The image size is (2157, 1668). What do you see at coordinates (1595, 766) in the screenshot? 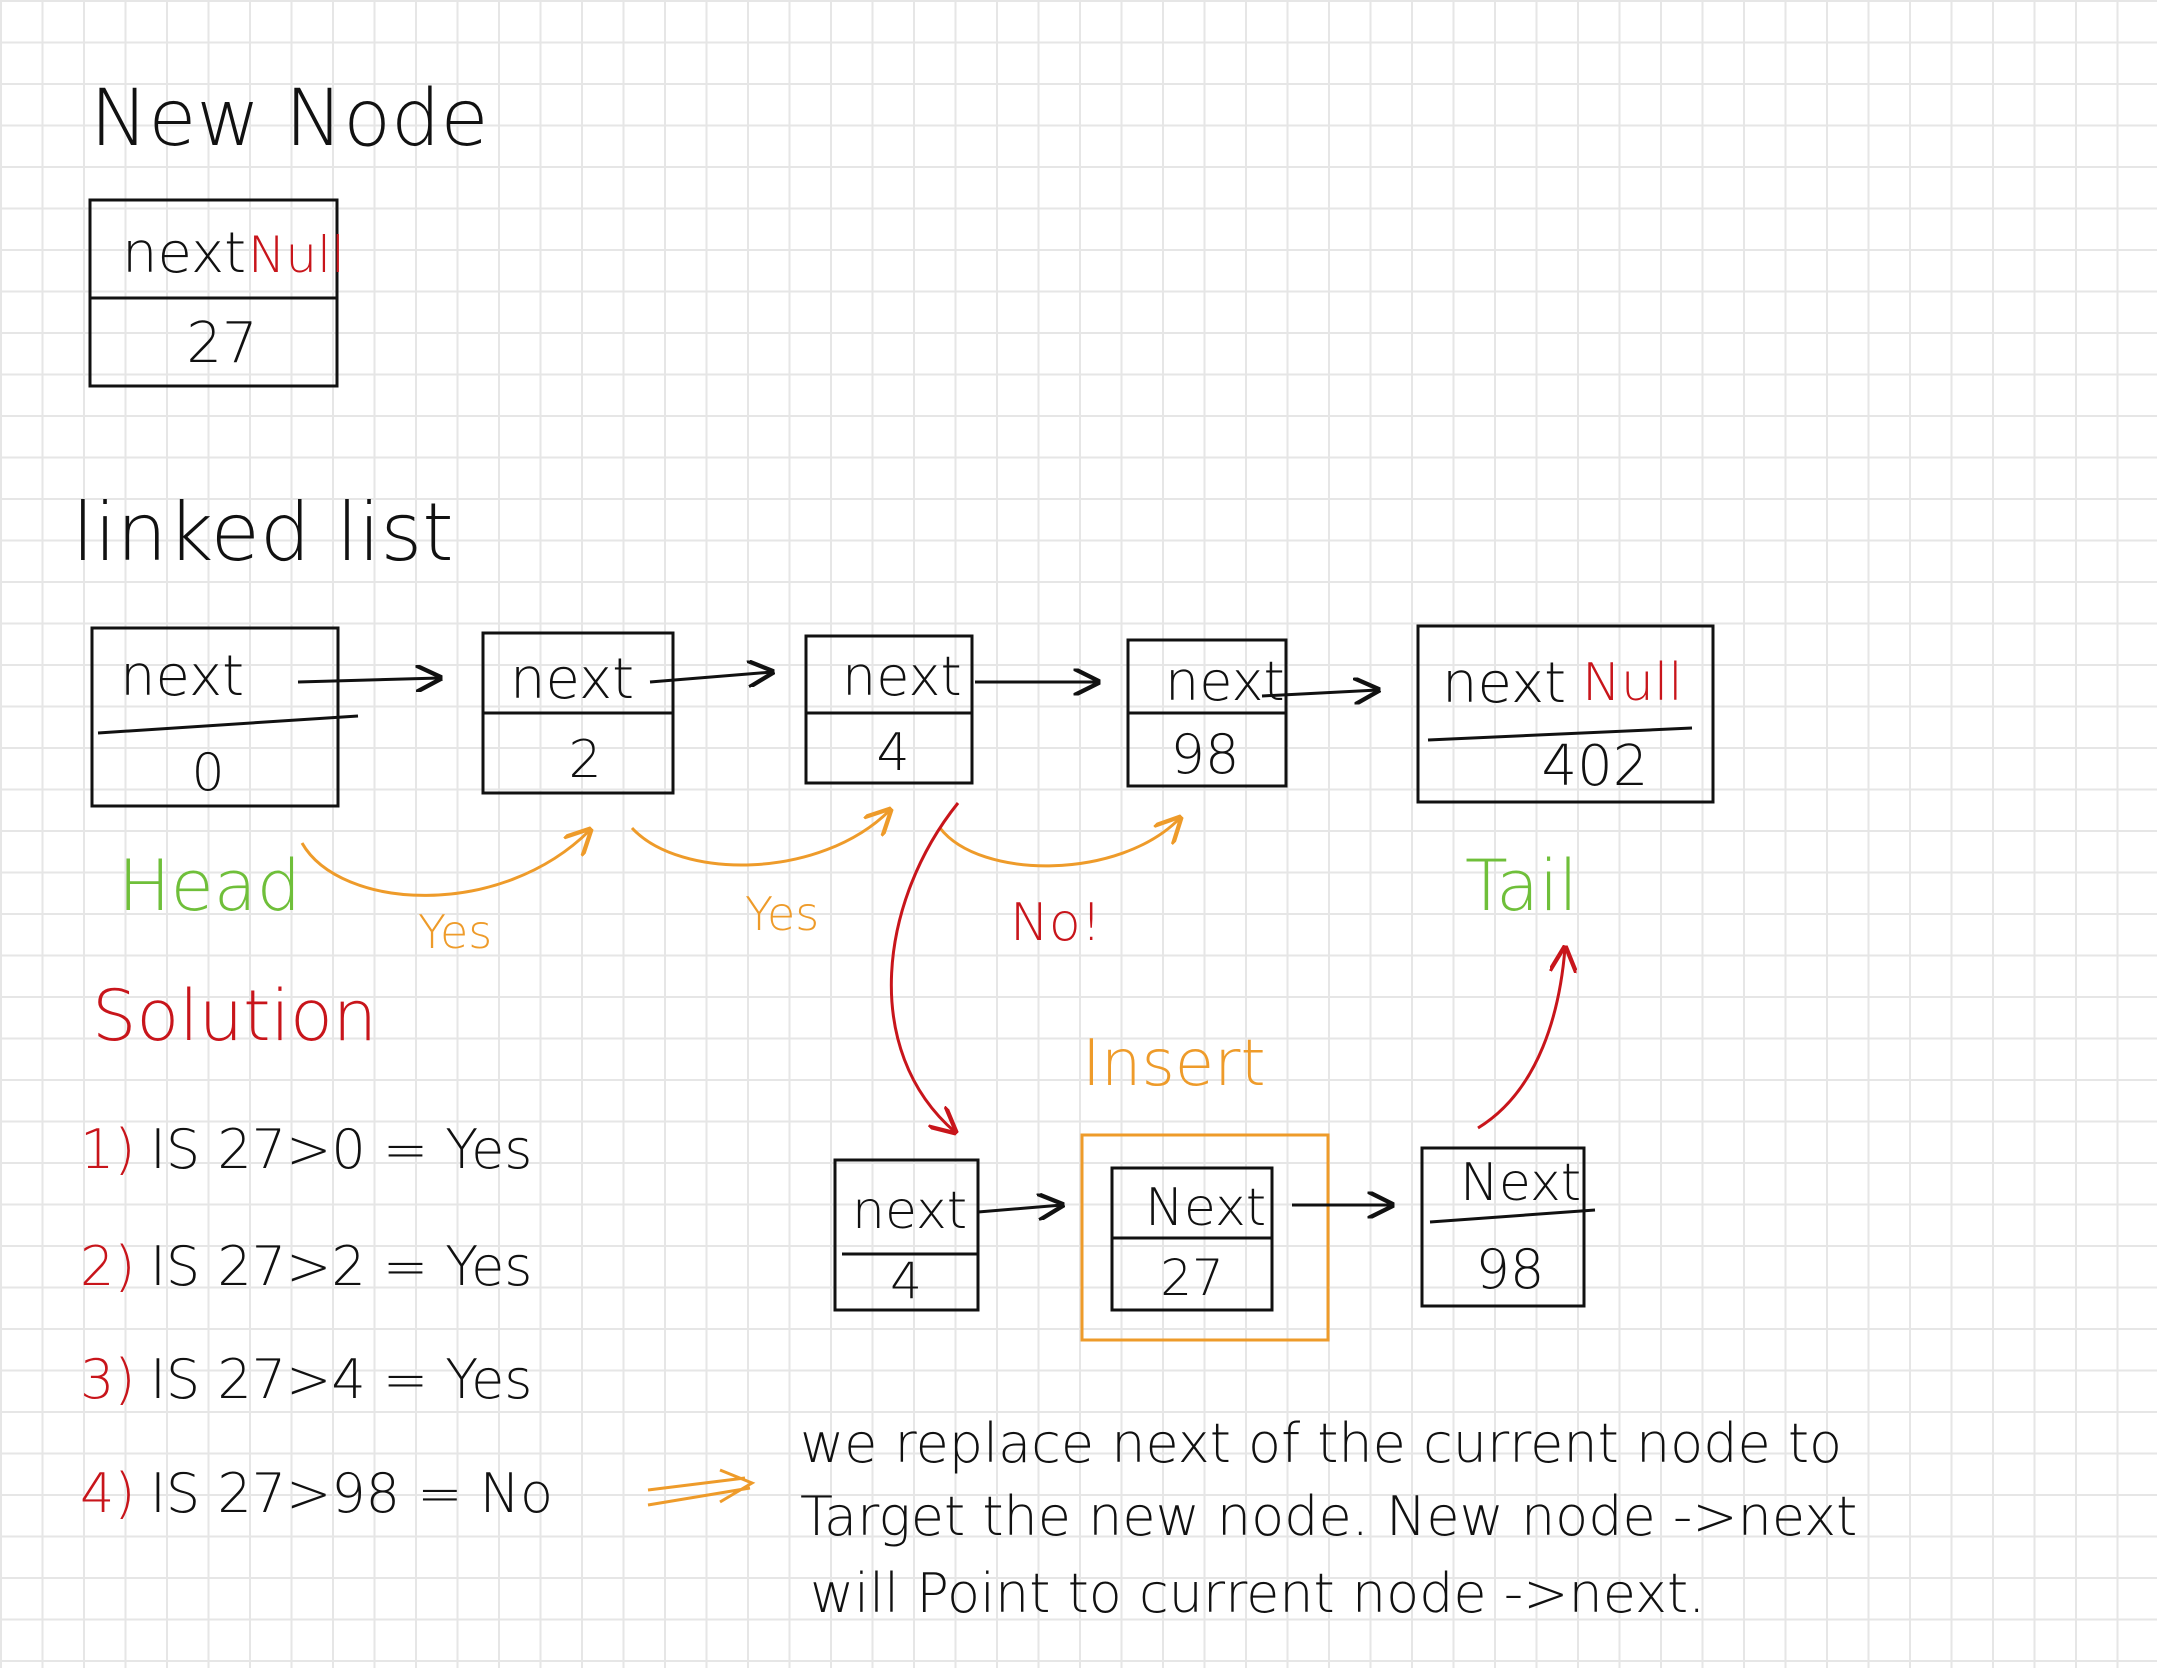
I see `list-node-value: 402` at bounding box center [1595, 766].